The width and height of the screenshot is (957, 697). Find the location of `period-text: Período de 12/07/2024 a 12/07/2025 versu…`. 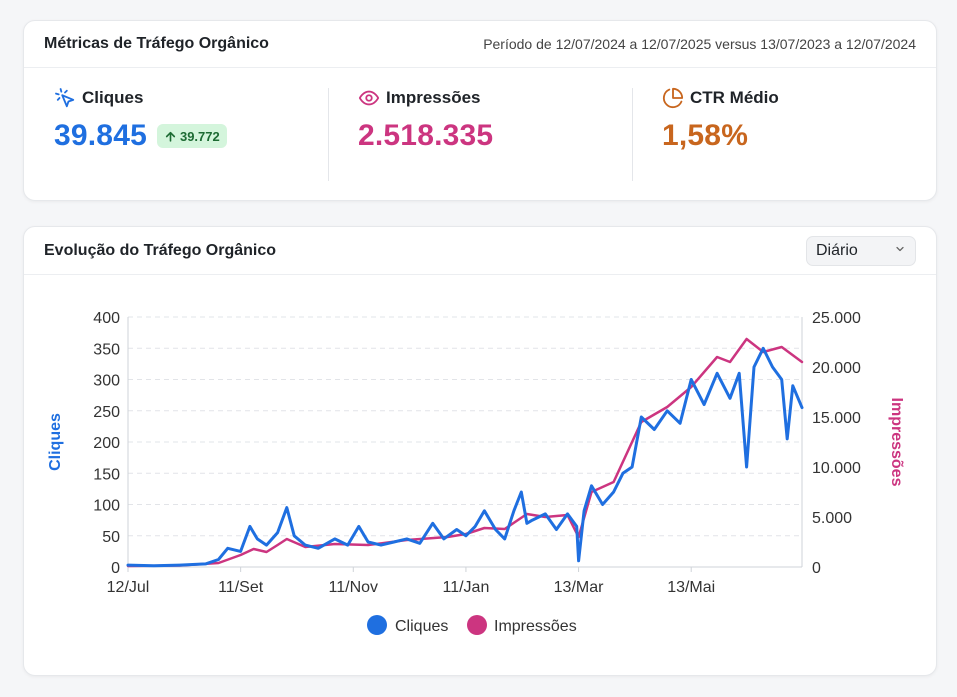

period-text: Período de 12/07/2024 a 12/07/2025 versu… is located at coordinates (699, 44).